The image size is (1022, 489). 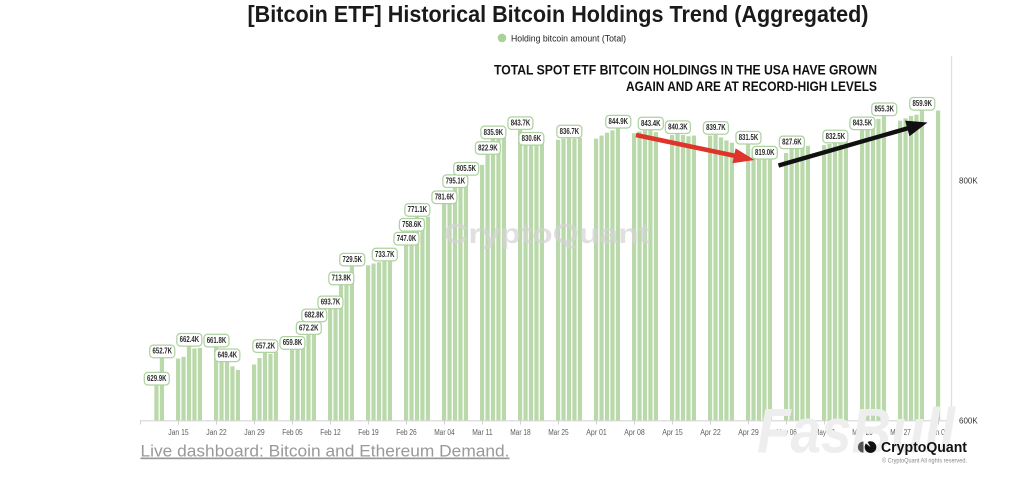 I want to click on svg-text: Feb 05, so click(x=292, y=432).